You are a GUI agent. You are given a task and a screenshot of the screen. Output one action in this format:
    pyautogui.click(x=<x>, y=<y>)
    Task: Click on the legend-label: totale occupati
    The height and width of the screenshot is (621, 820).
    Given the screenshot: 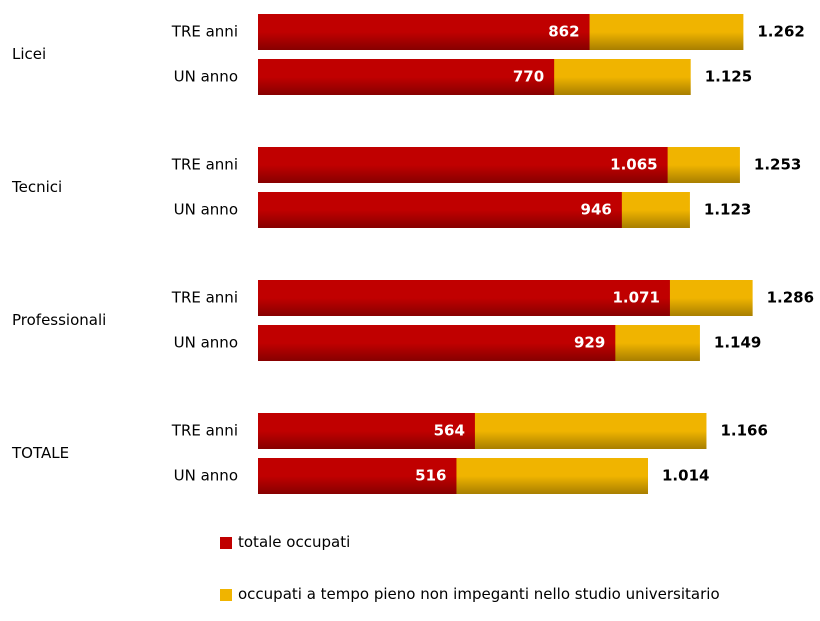 What is the action you would take?
    pyautogui.click(x=294, y=542)
    